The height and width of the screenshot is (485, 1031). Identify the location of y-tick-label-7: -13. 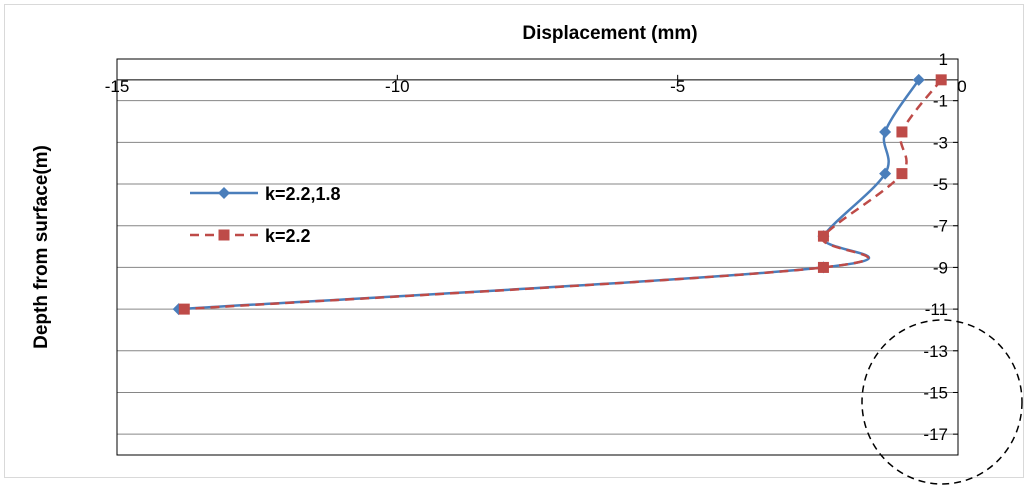
(935, 351).